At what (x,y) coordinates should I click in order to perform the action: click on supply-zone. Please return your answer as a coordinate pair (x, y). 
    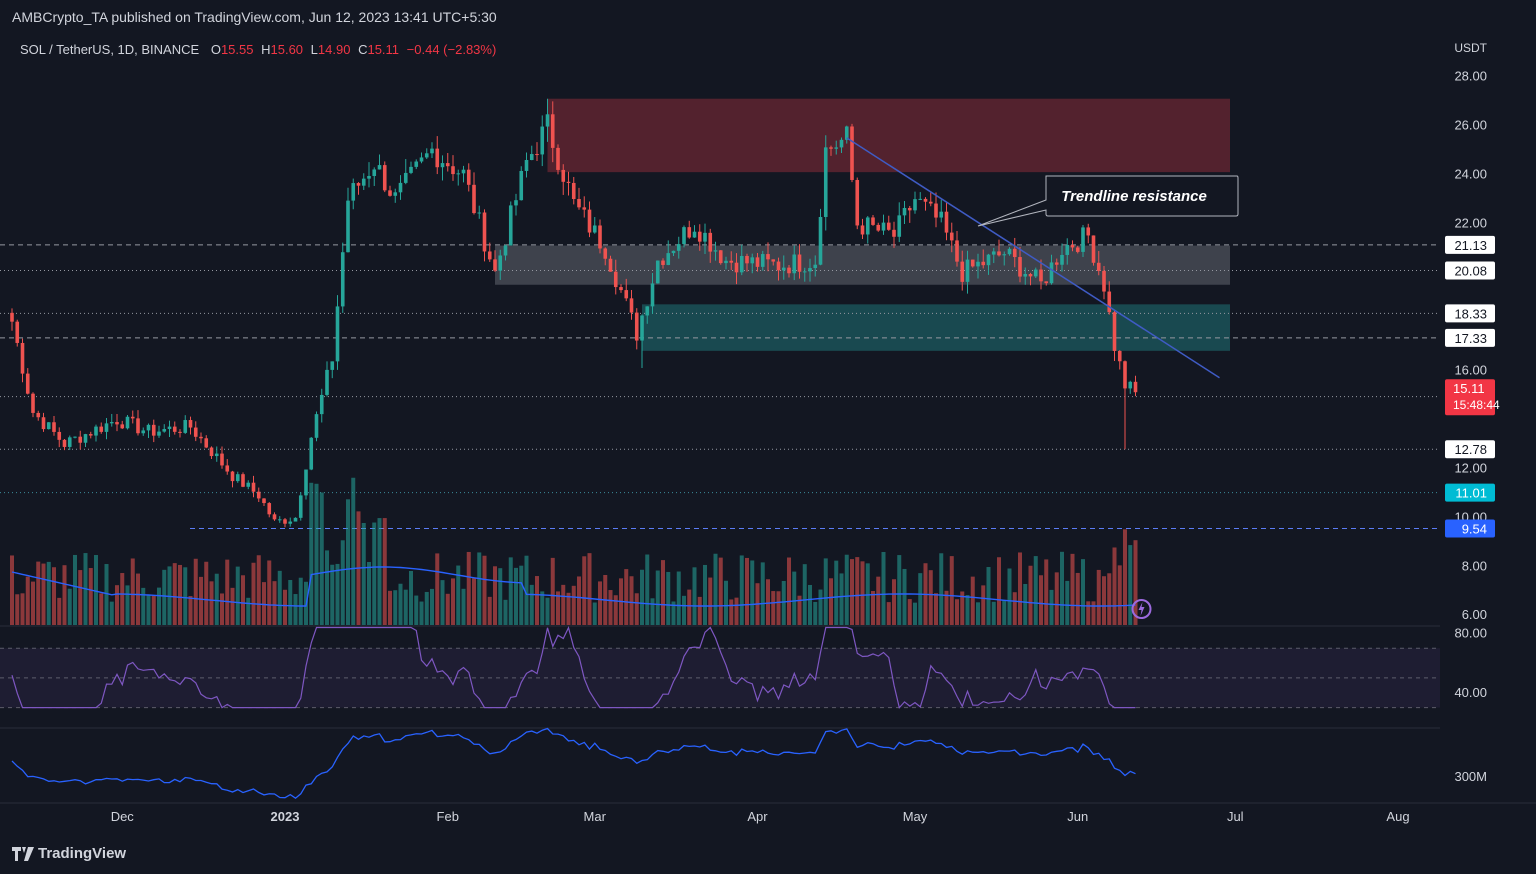
    Looking at the image, I should click on (888, 135).